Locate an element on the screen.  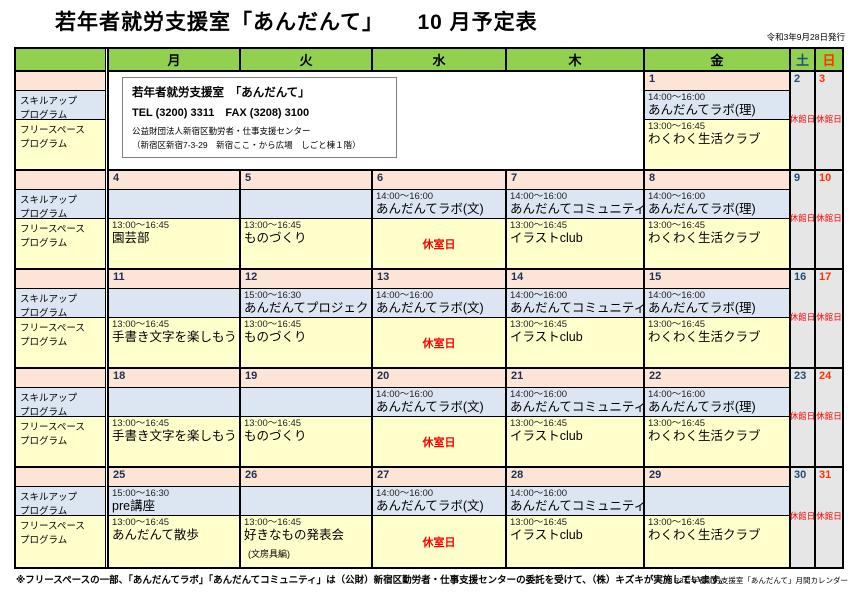
date-cell: 28 is located at coordinates (576, 477).